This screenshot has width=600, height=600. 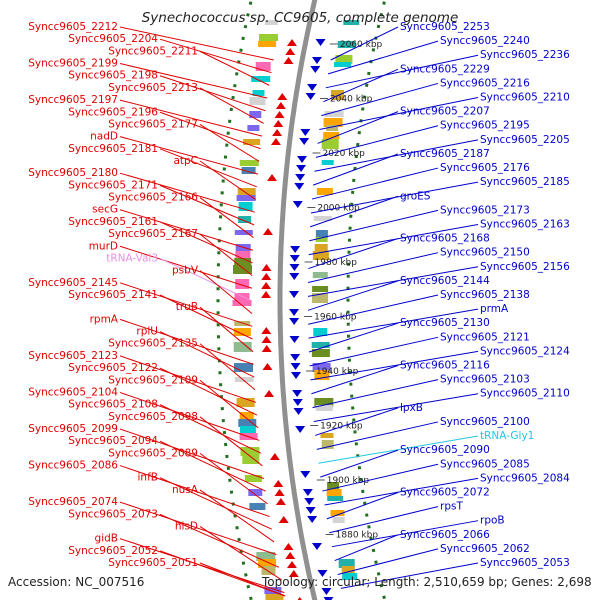 I want to click on right-gene-label: tRNA-Gly1, so click(x=507, y=436).